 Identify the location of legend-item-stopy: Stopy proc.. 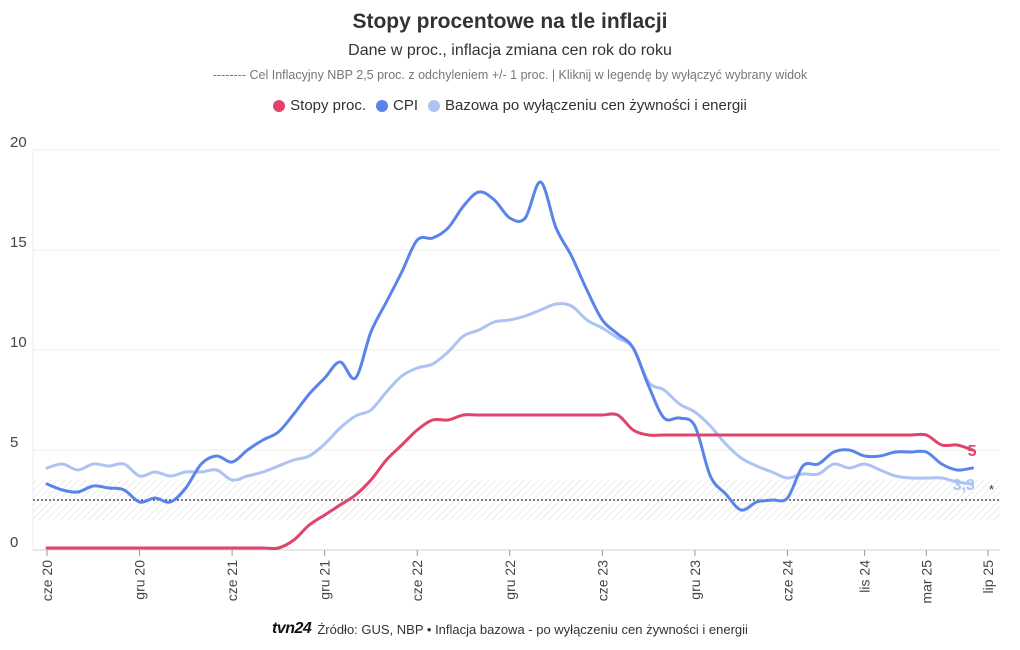
(319, 105).